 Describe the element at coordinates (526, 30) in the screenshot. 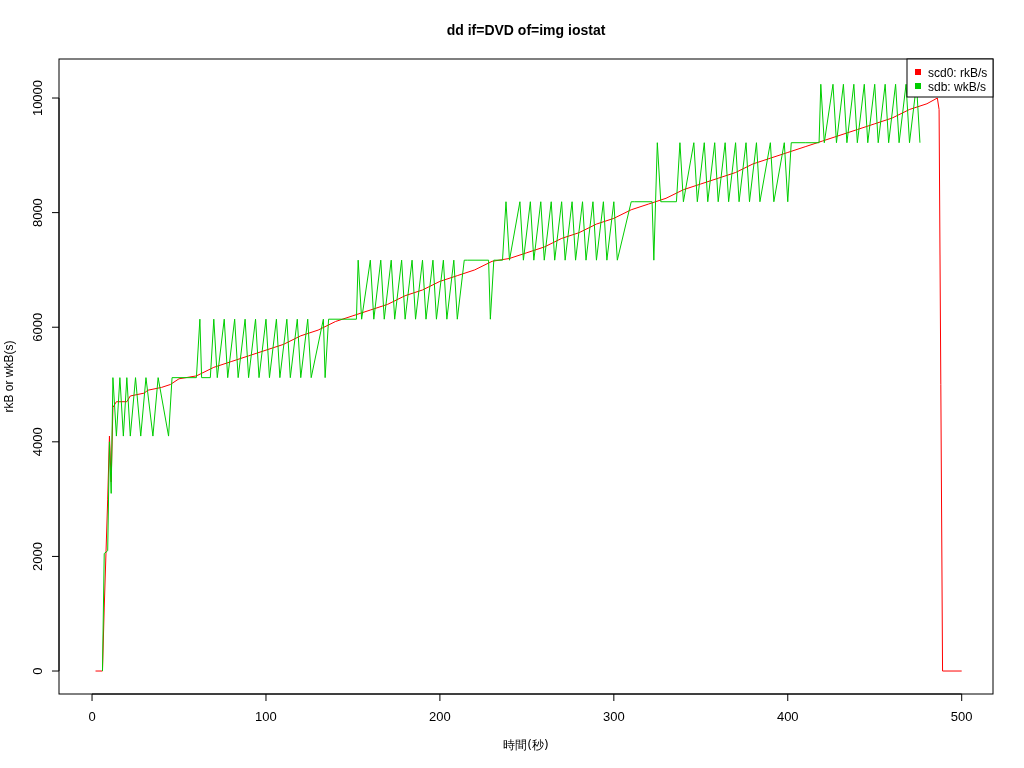

I see `chart-title: dd if=DVD of=img iostat` at that location.